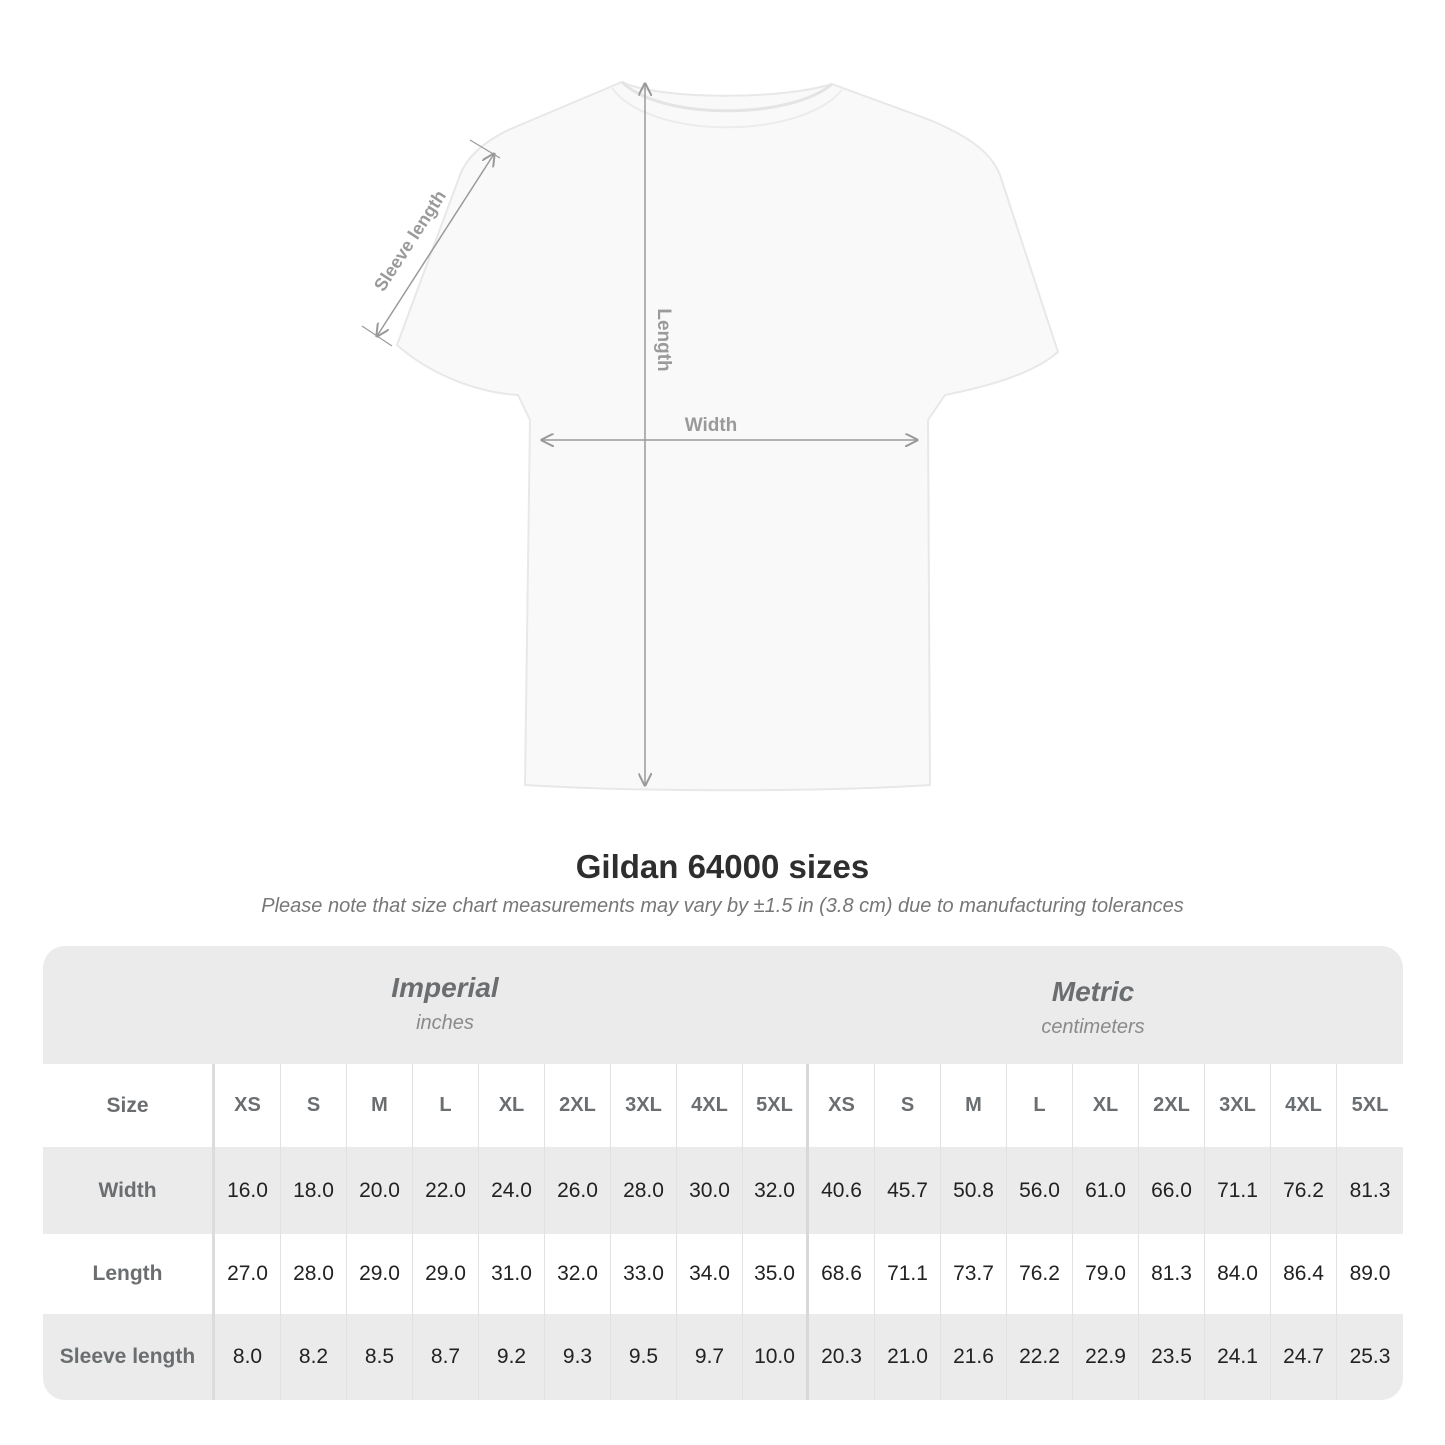  I want to click on size-metric-header: M, so click(974, 1105).